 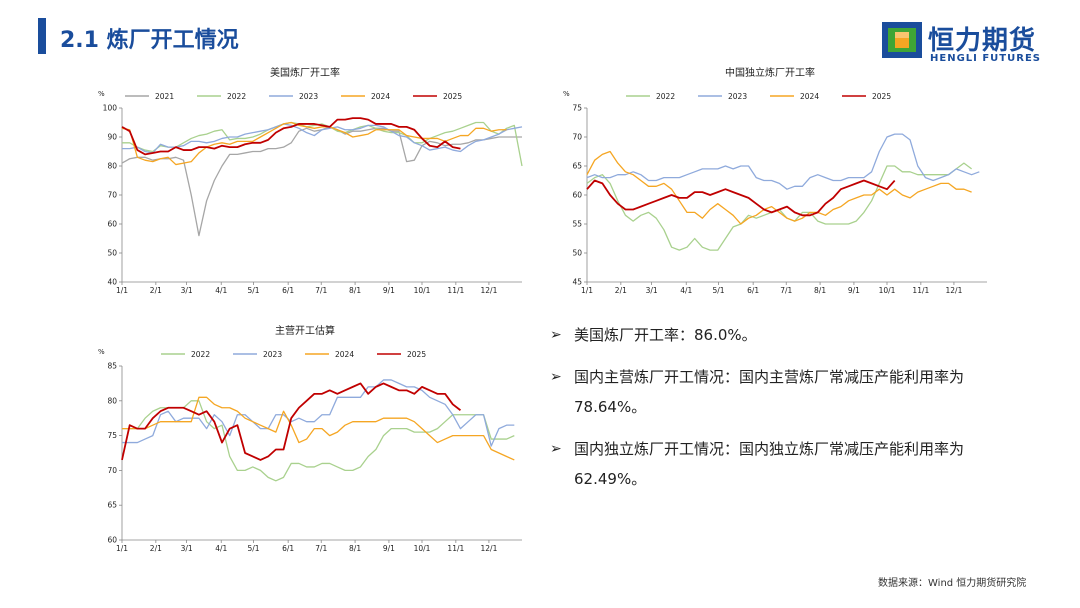 What do you see at coordinates (982, 41) in the screenshot?
I see `logo-text: 恒力期货` at bounding box center [982, 41].